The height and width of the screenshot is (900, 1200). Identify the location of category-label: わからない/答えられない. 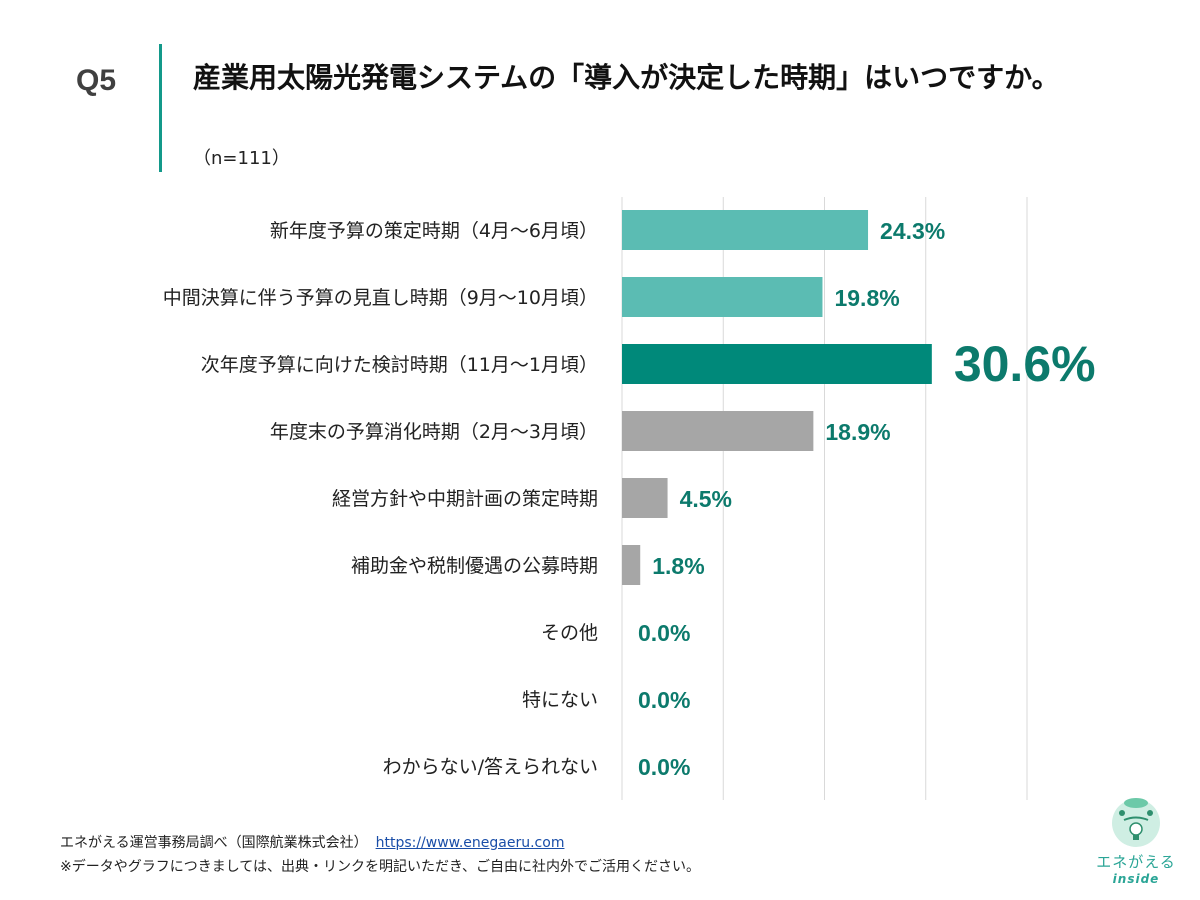
(490, 767).